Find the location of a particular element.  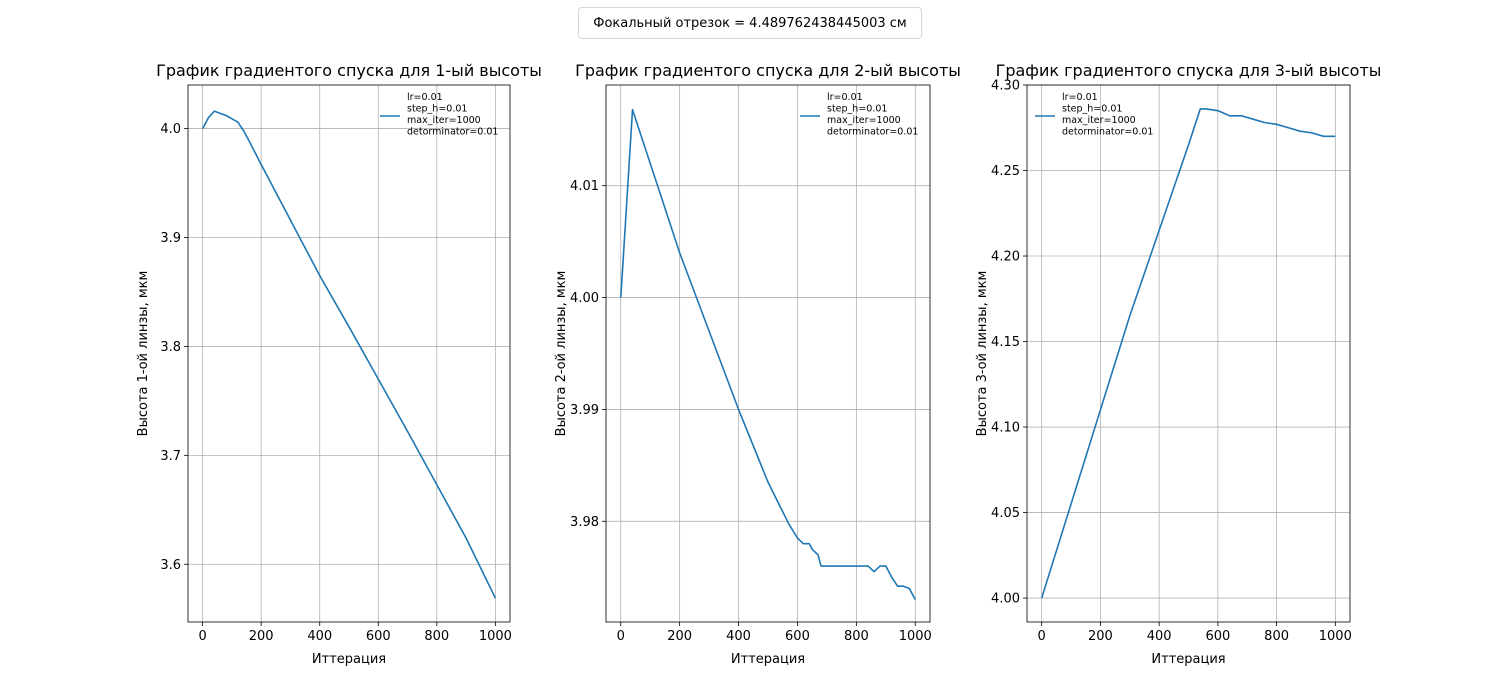

y-tick-label: 3.98 is located at coordinates (584, 522).